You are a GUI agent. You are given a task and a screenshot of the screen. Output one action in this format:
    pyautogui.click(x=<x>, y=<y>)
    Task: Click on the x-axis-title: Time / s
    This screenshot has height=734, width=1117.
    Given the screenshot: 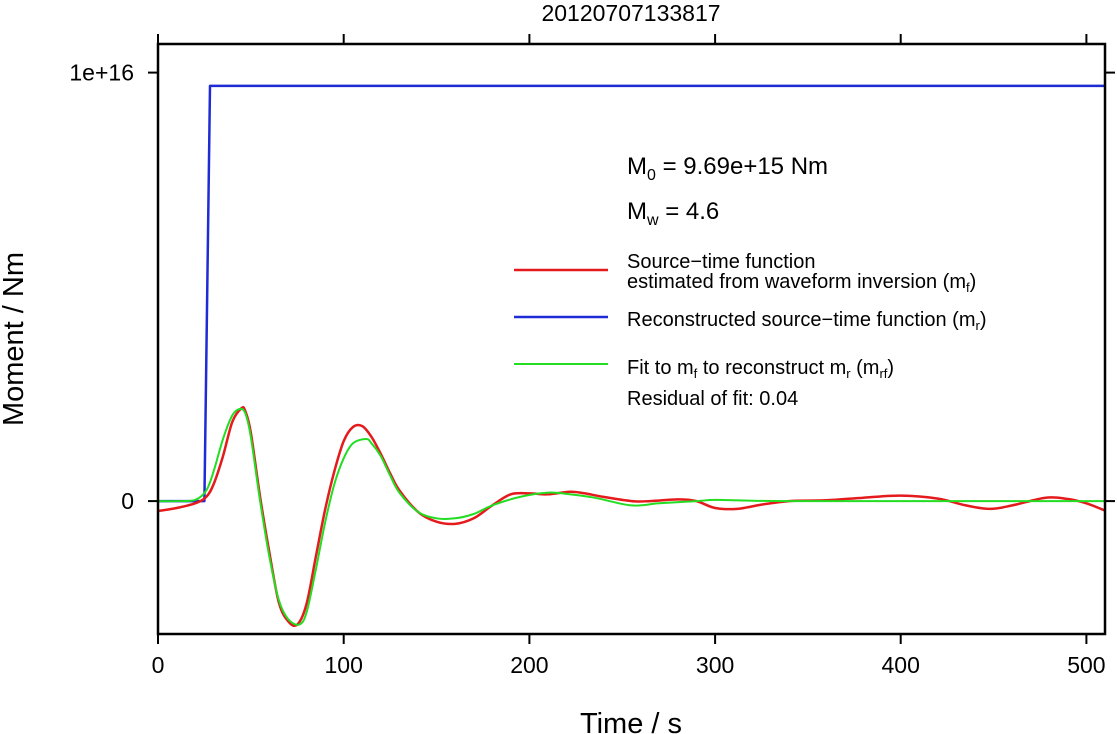 What is the action you would take?
    pyautogui.click(x=631, y=721)
    